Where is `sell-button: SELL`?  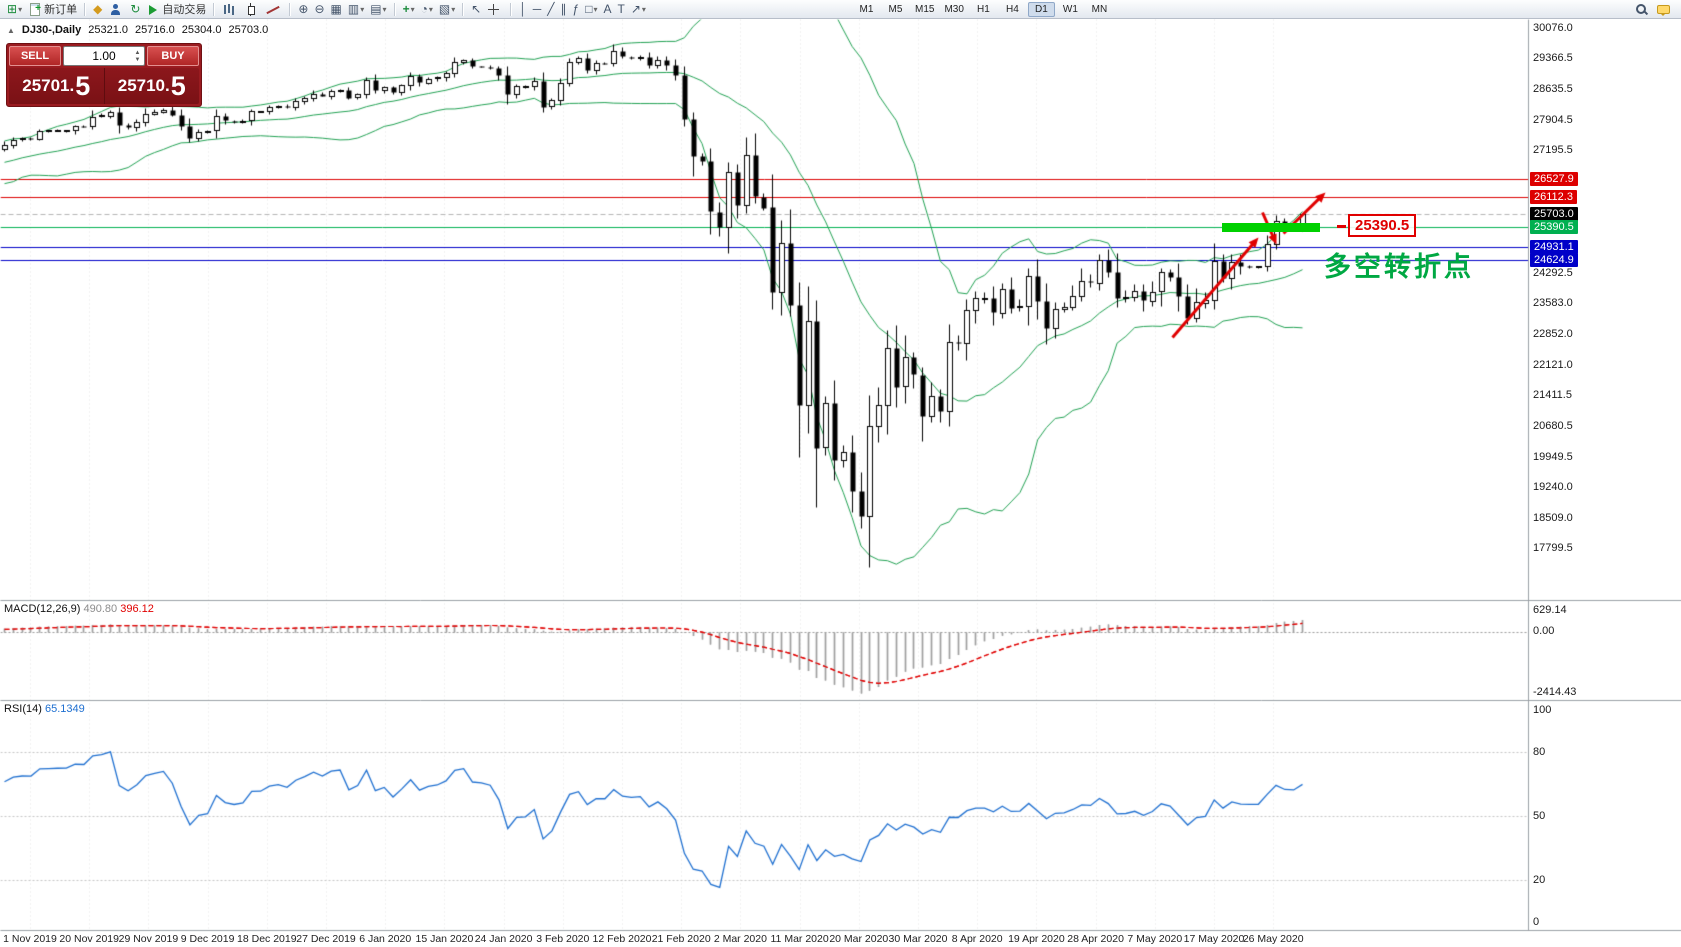
sell-button: SELL is located at coordinates (35, 56).